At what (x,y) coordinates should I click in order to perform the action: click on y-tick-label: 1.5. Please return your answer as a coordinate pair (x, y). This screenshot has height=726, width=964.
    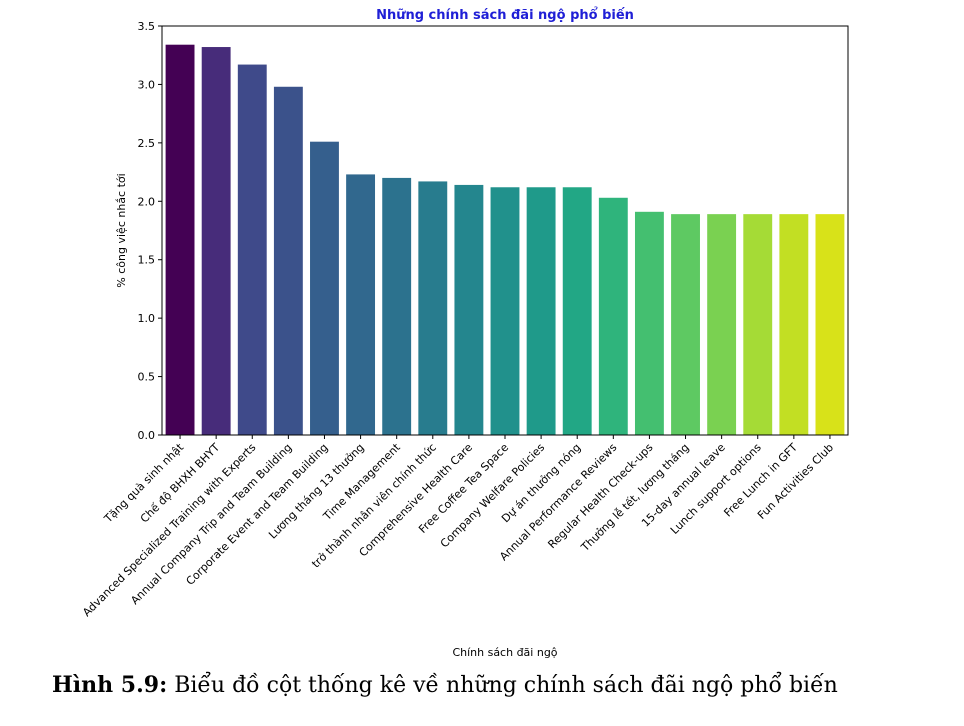
    Looking at the image, I should click on (147, 260).